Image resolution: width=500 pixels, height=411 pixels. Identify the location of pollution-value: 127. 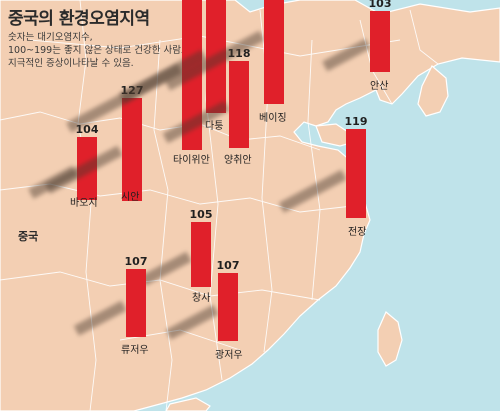
(132, 91).